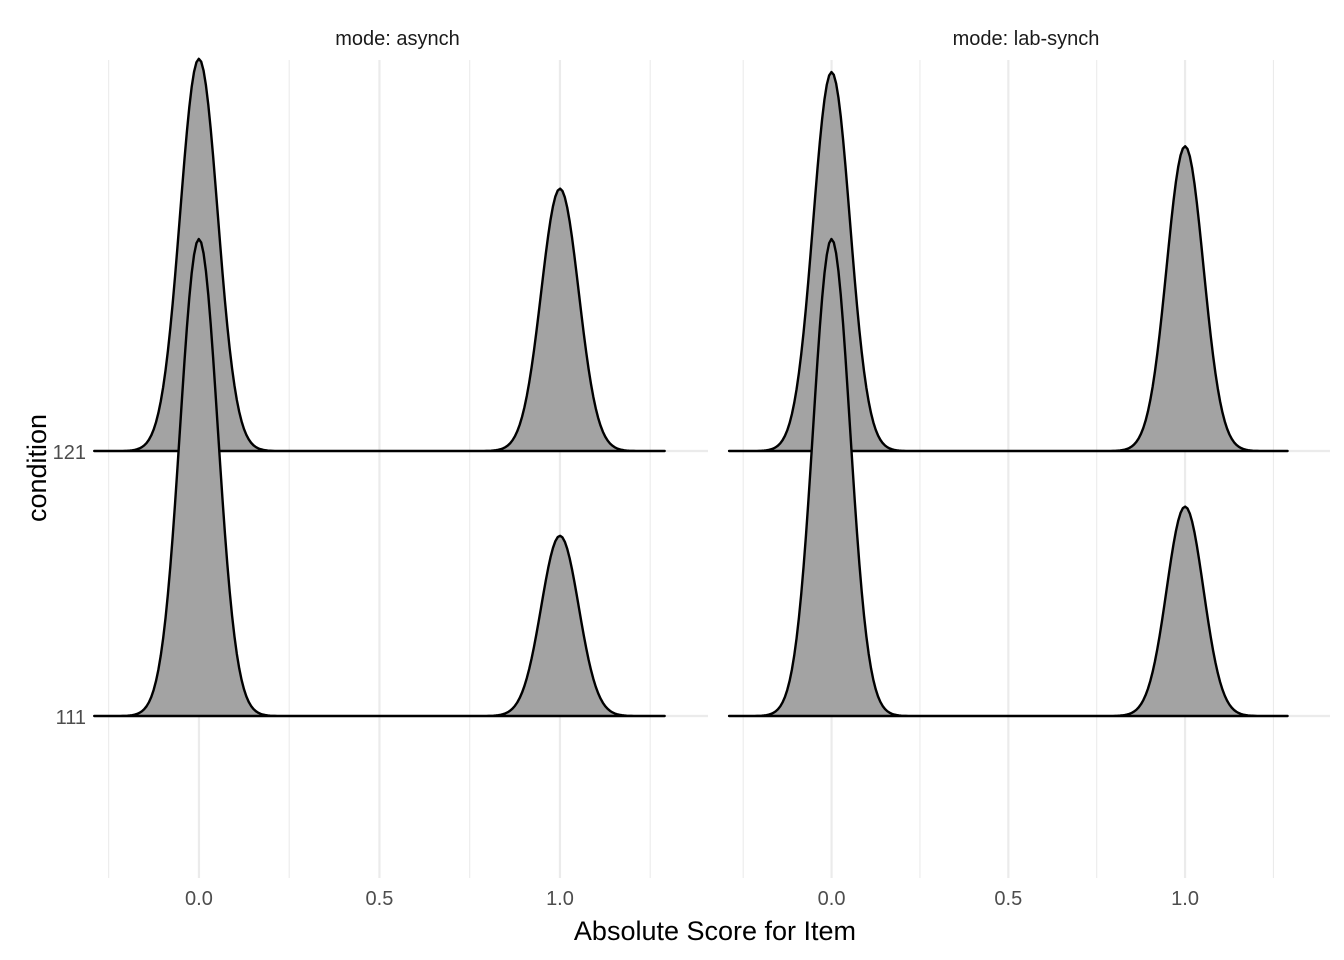  What do you see at coordinates (1026, 39) in the screenshot?
I see `panel-title: mode: lab-synch` at bounding box center [1026, 39].